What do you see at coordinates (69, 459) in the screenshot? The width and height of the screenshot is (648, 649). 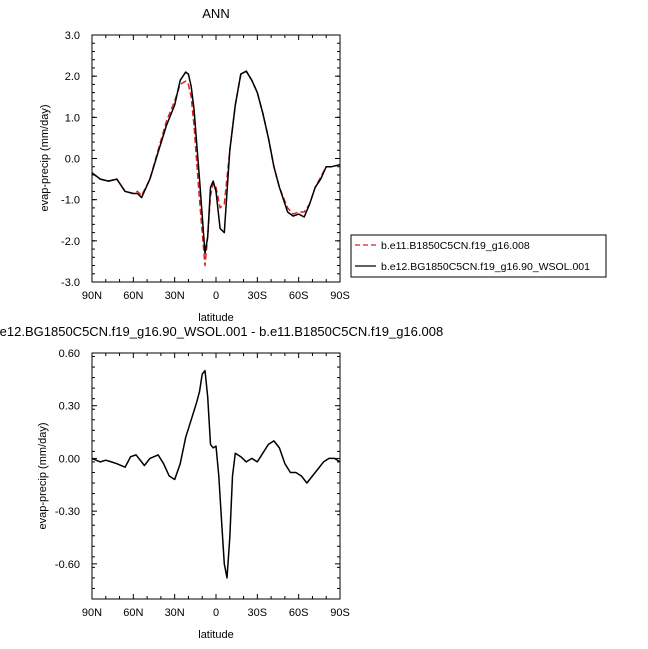 I see `bottom-y-tick-label: 0.00` at bounding box center [69, 459].